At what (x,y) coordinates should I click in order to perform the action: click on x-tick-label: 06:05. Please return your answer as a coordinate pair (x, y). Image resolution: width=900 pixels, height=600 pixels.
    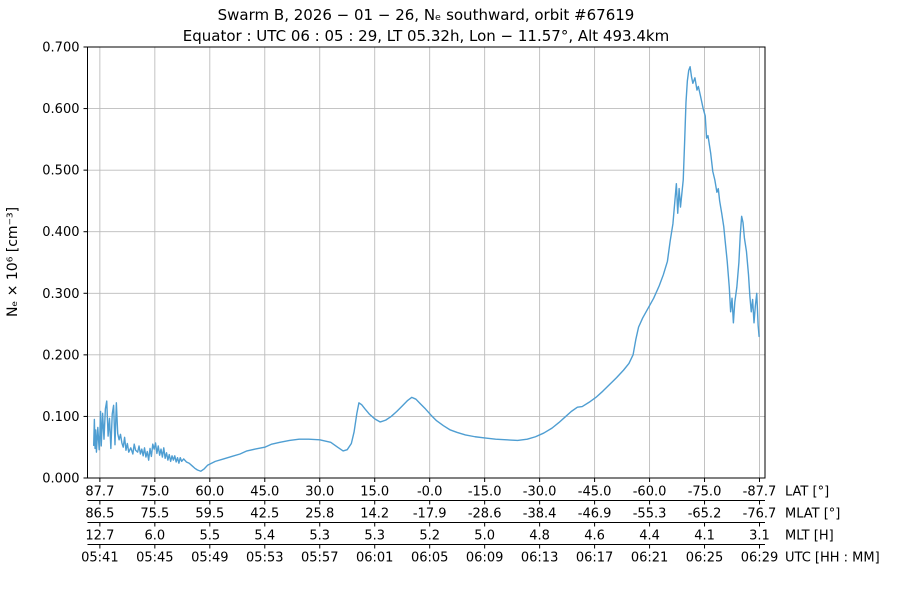
    Looking at the image, I should click on (429, 558).